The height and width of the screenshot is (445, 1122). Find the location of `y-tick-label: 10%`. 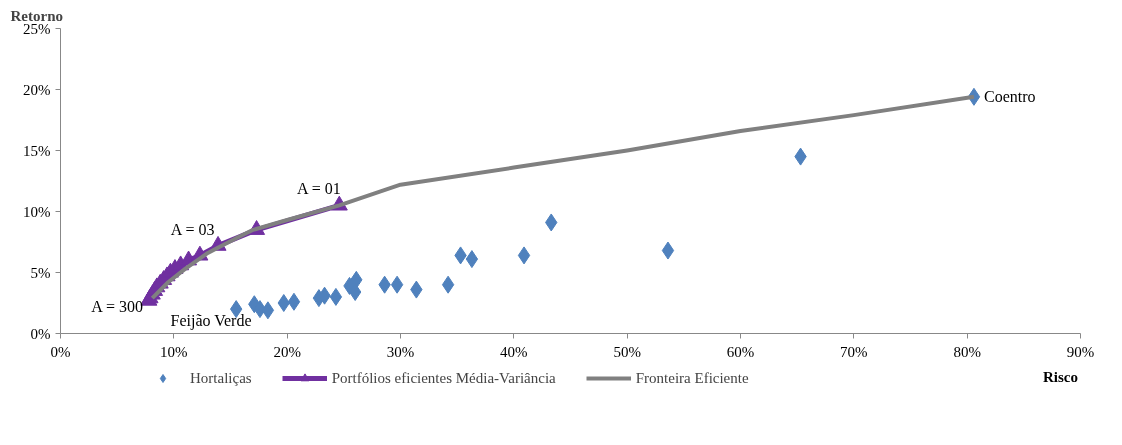

y-tick-label: 10% is located at coordinates (37, 211).